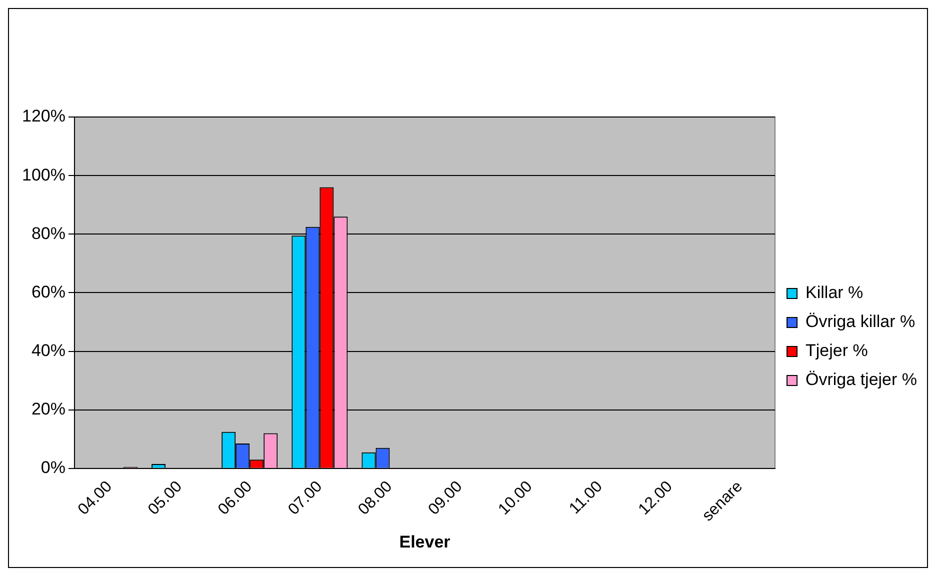 The height and width of the screenshot is (576, 936). Describe the element at coordinates (425, 542) in the screenshot. I see `x-axis-title: Elever` at that location.